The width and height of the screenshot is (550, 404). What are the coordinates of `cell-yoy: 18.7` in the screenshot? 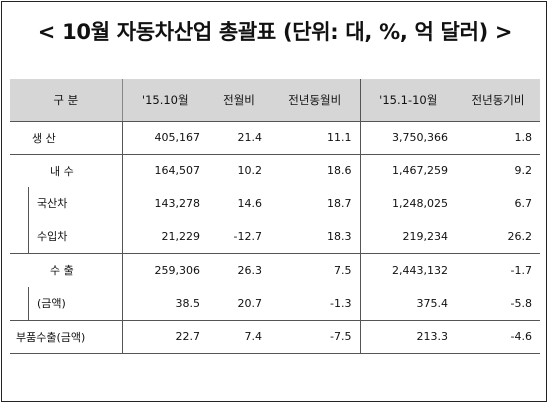 It's located at (339, 203).